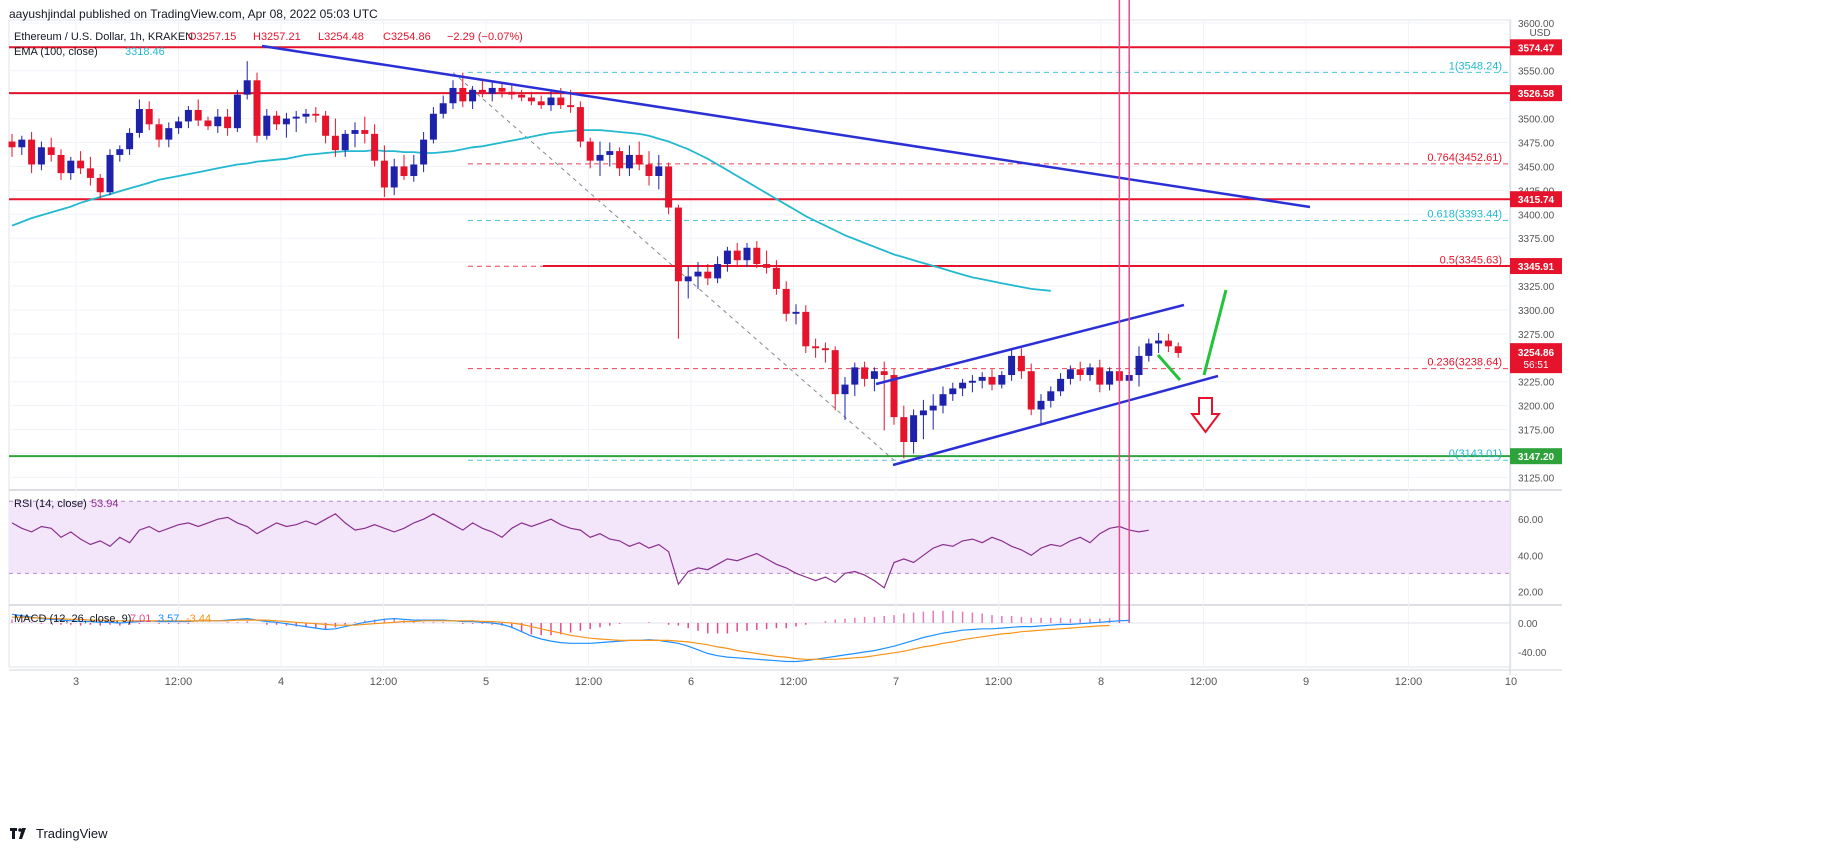  What do you see at coordinates (1536, 353) in the screenshot?
I see `last-price-label: 3254.86` at bounding box center [1536, 353].